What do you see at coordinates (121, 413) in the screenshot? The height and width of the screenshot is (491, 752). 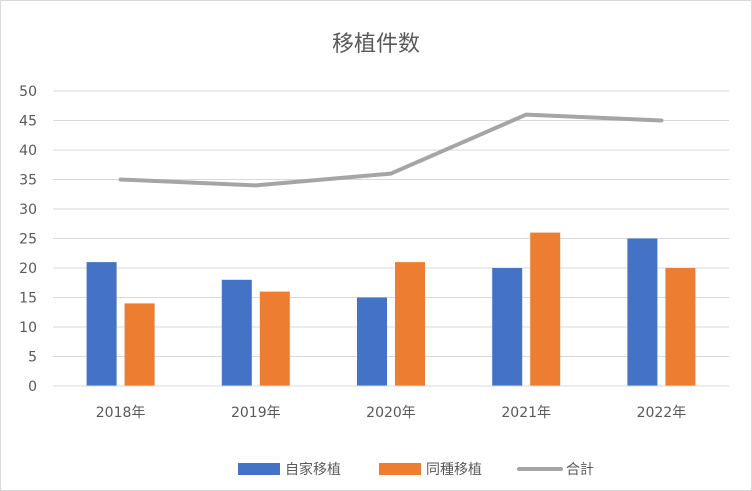 I see `x-tick-label: 2018年` at bounding box center [121, 413].